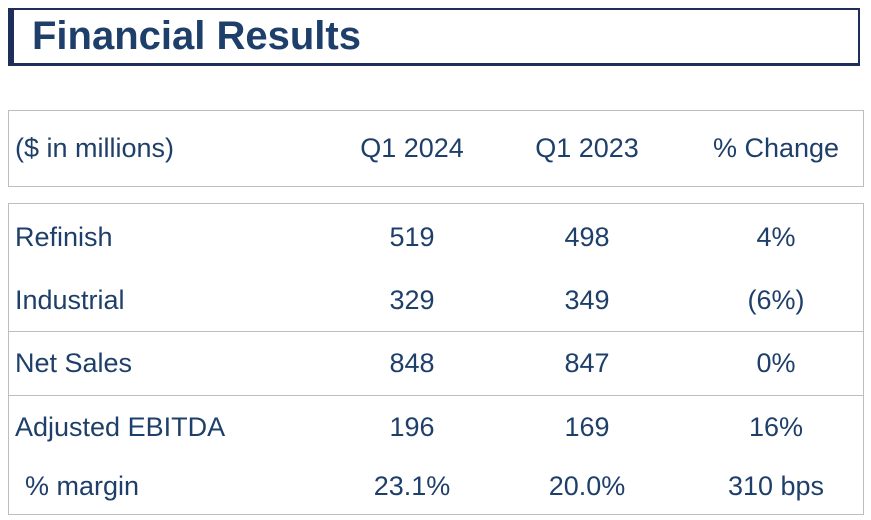 The width and height of the screenshot is (871, 520). Describe the element at coordinates (412, 148) in the screenshot. I see `header-q1-2024: Q1 2024` at that location.